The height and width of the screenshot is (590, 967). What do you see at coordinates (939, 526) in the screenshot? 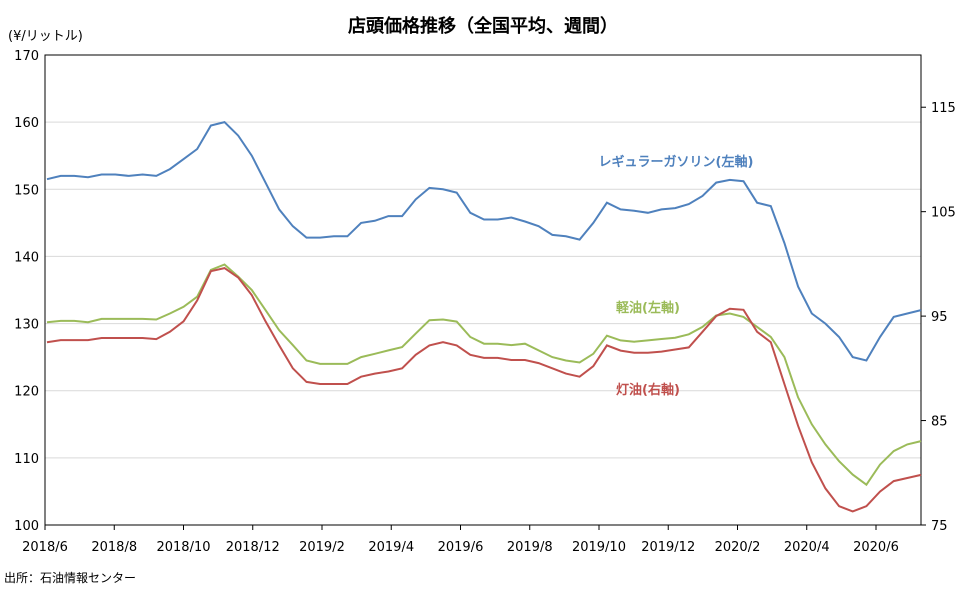
I see `y-right-tick-label: 75` at bounding box center [939, 526].